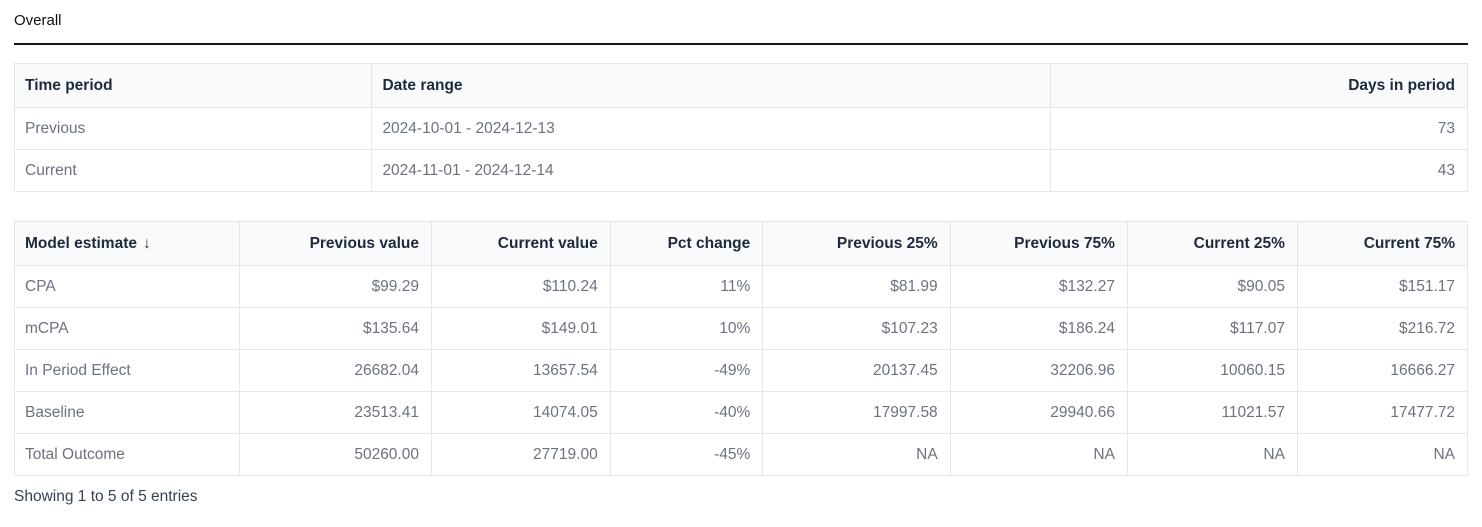 Image resolution: width=1482 pixels, height=527 pixels. I want to click on cell-current-value: 14074.05, so click(520, 412).